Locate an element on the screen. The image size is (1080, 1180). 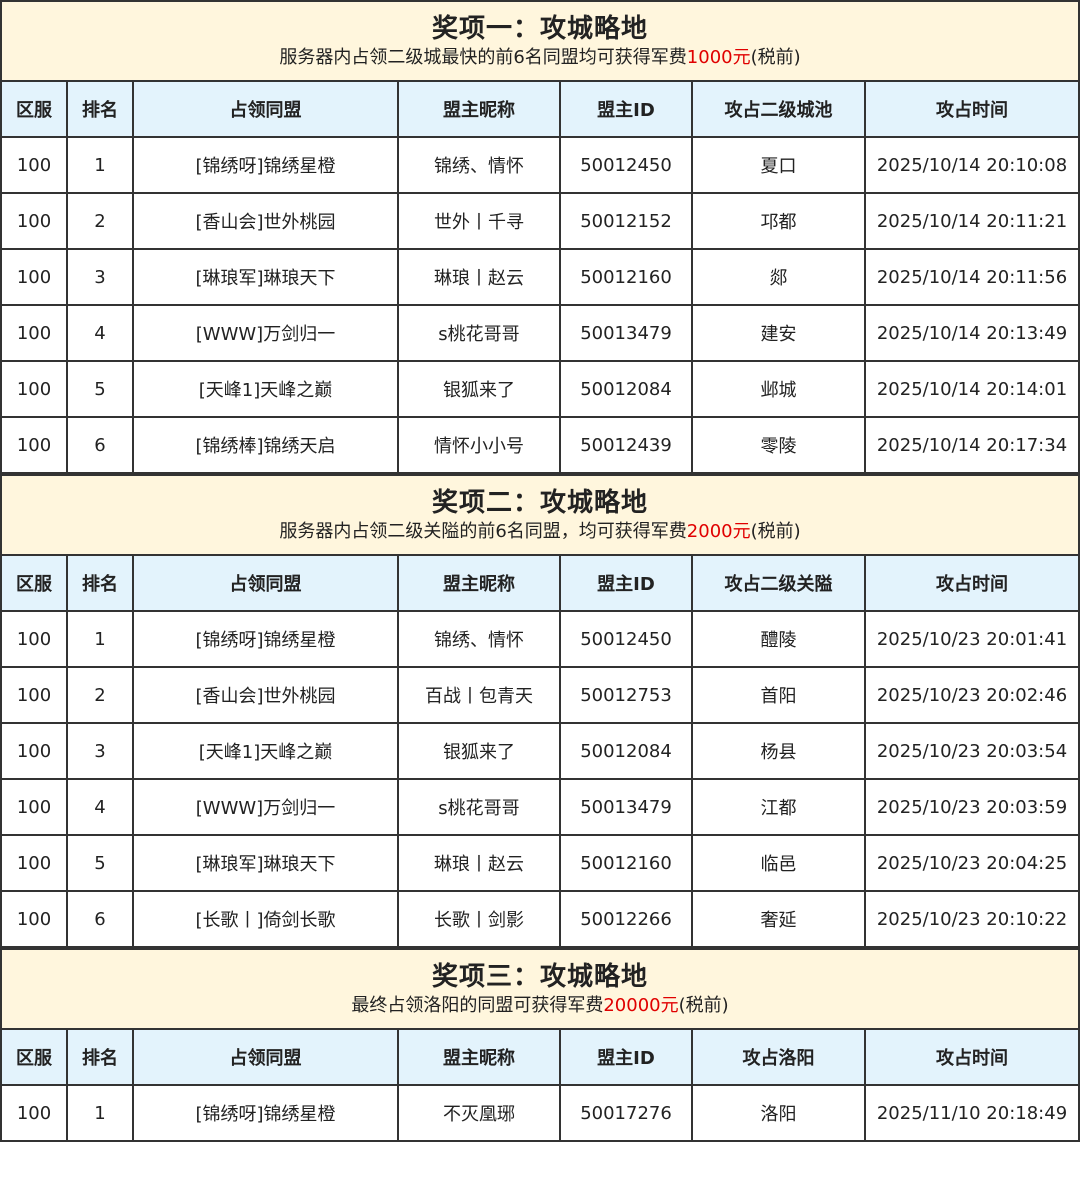
cell-rank: 4 is located at coordinates (100, 807).